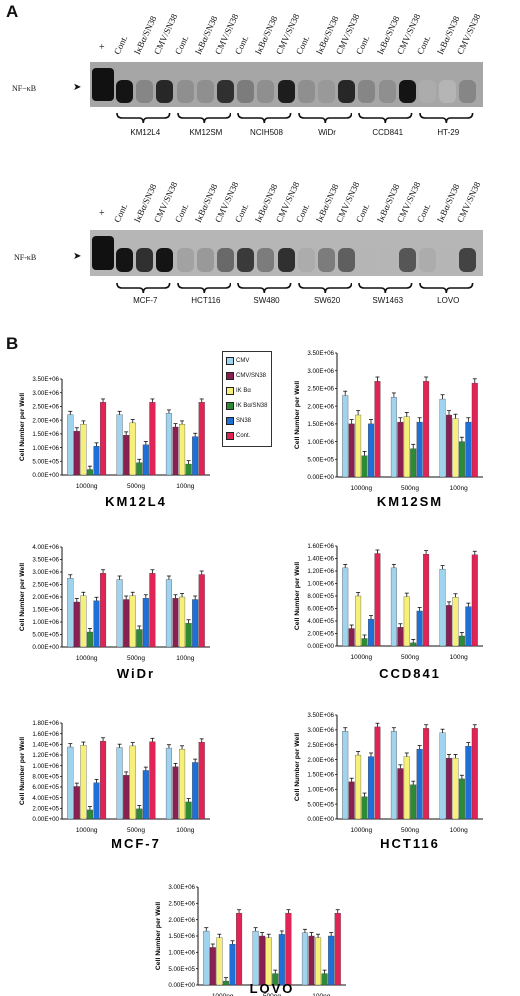  Describe the element at coordinates (238, 436) in the screenshot. I see `legend-item: Cont.` at that location.